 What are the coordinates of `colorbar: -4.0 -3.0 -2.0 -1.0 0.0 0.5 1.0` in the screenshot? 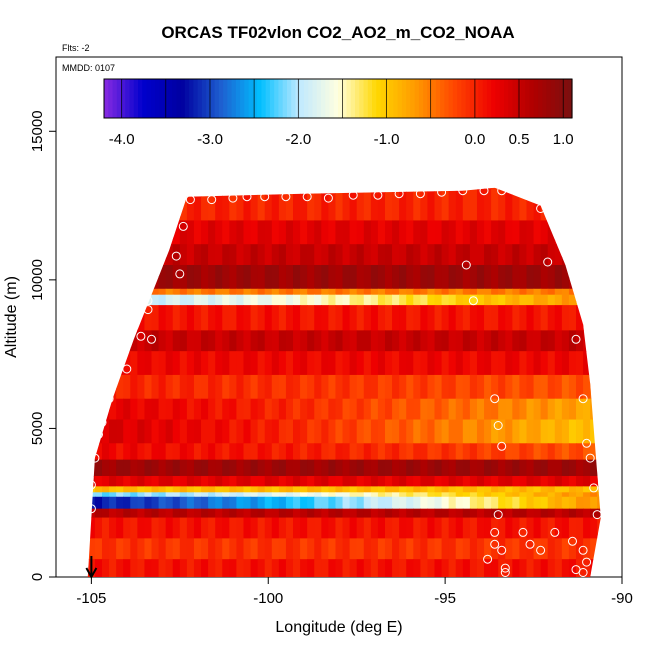 It's located at (338, 113).